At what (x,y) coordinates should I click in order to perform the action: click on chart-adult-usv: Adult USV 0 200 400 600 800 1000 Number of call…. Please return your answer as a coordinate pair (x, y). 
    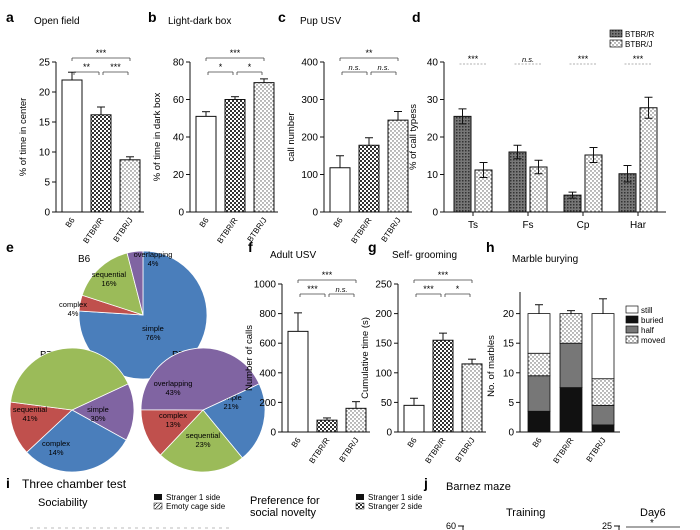
    Looking at the image, I should click on (307, 357).